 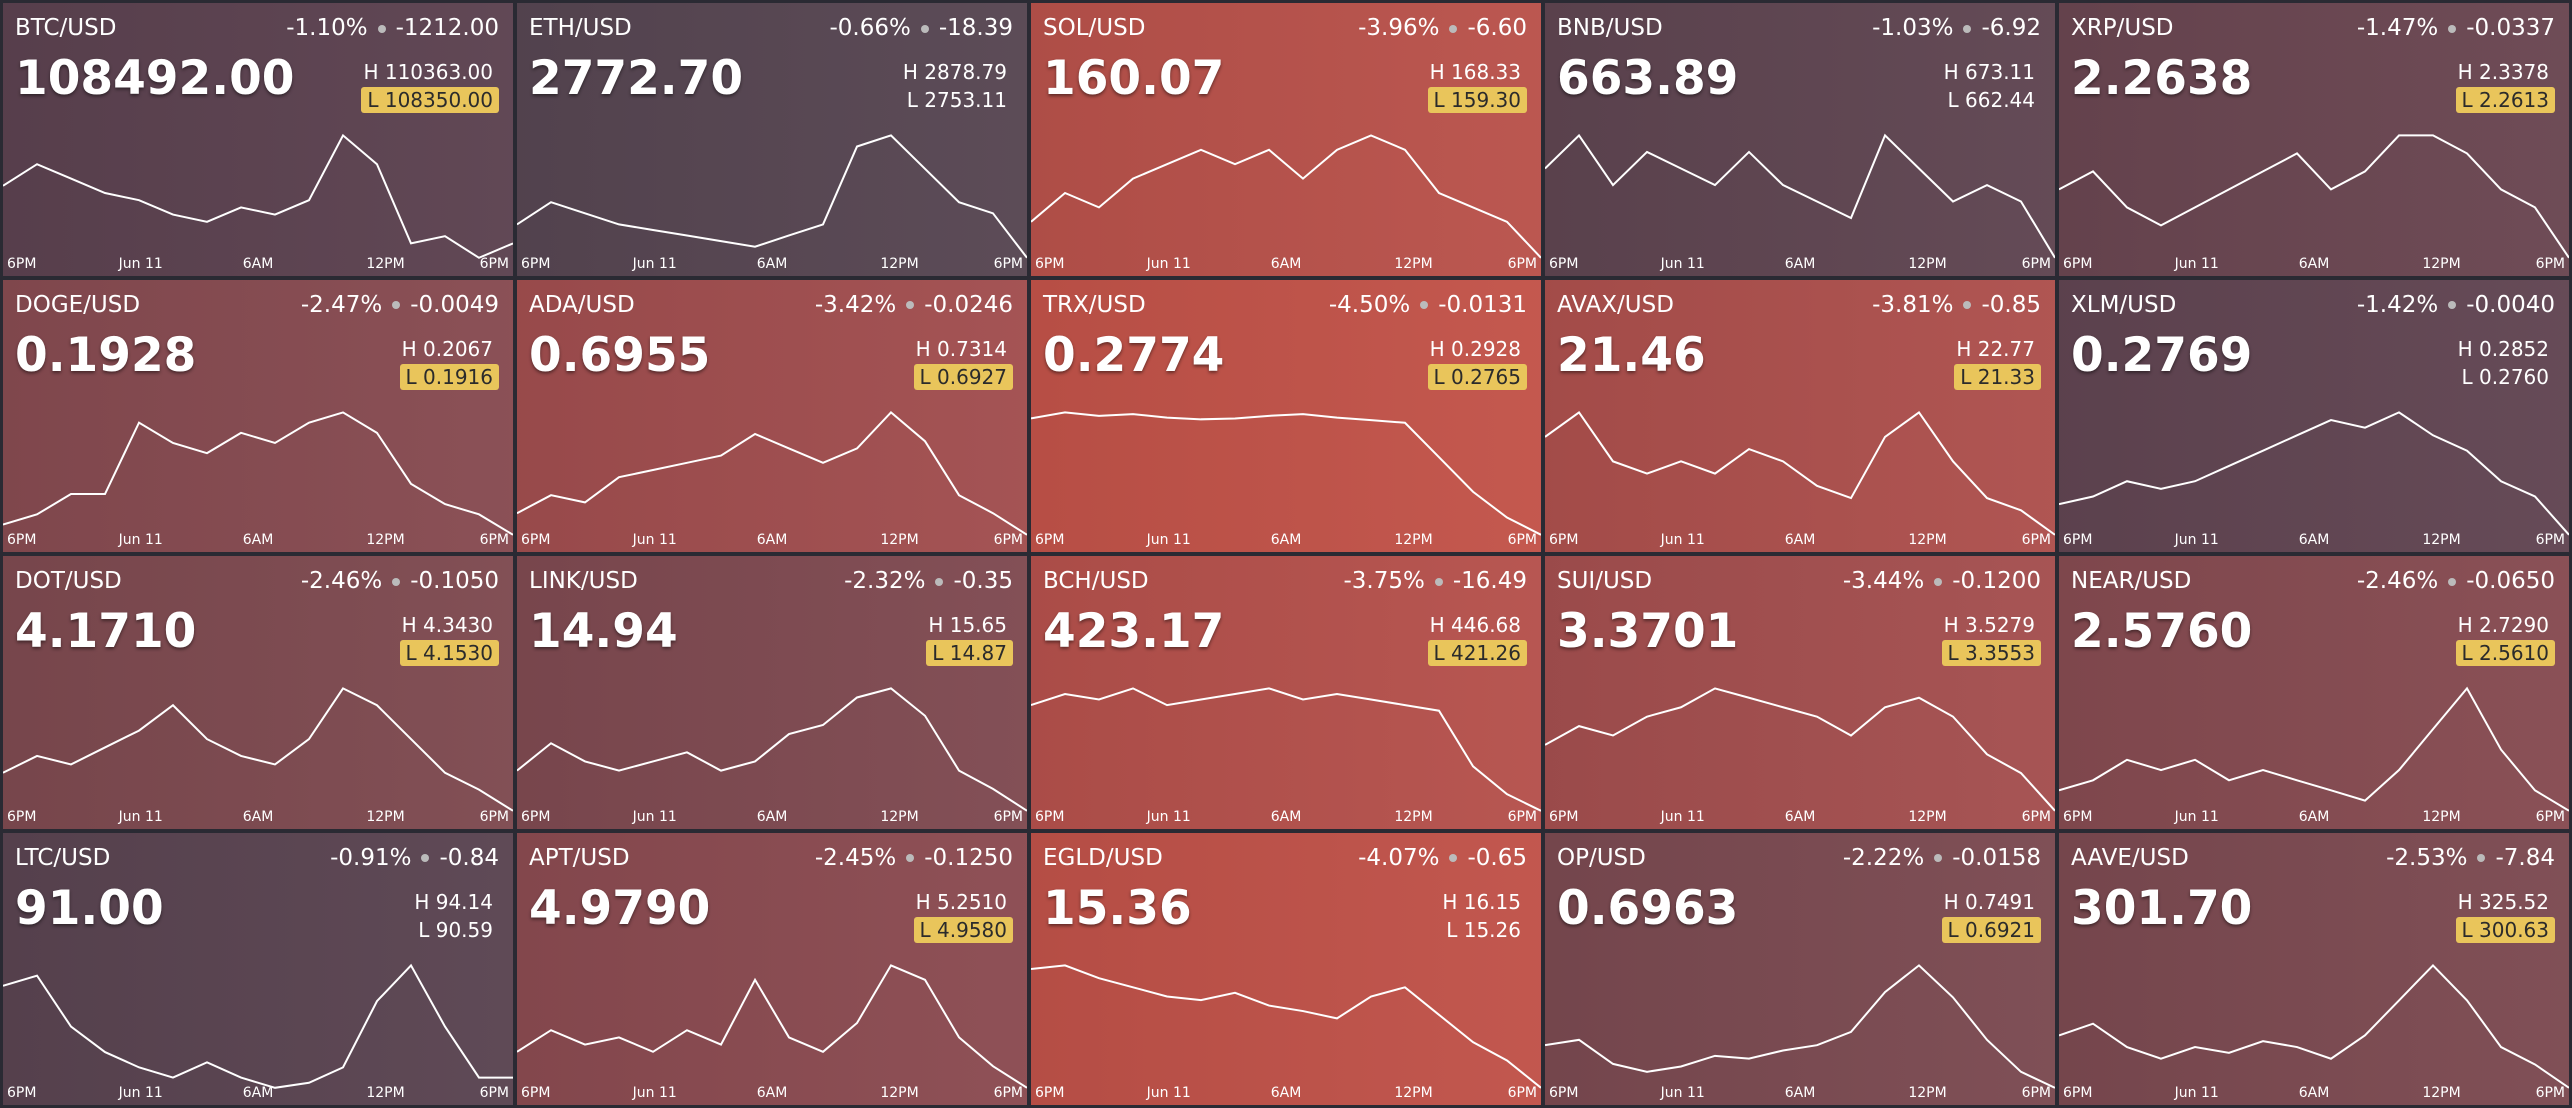 I want to click on high: H 15.65, so click(x=967, y=625).